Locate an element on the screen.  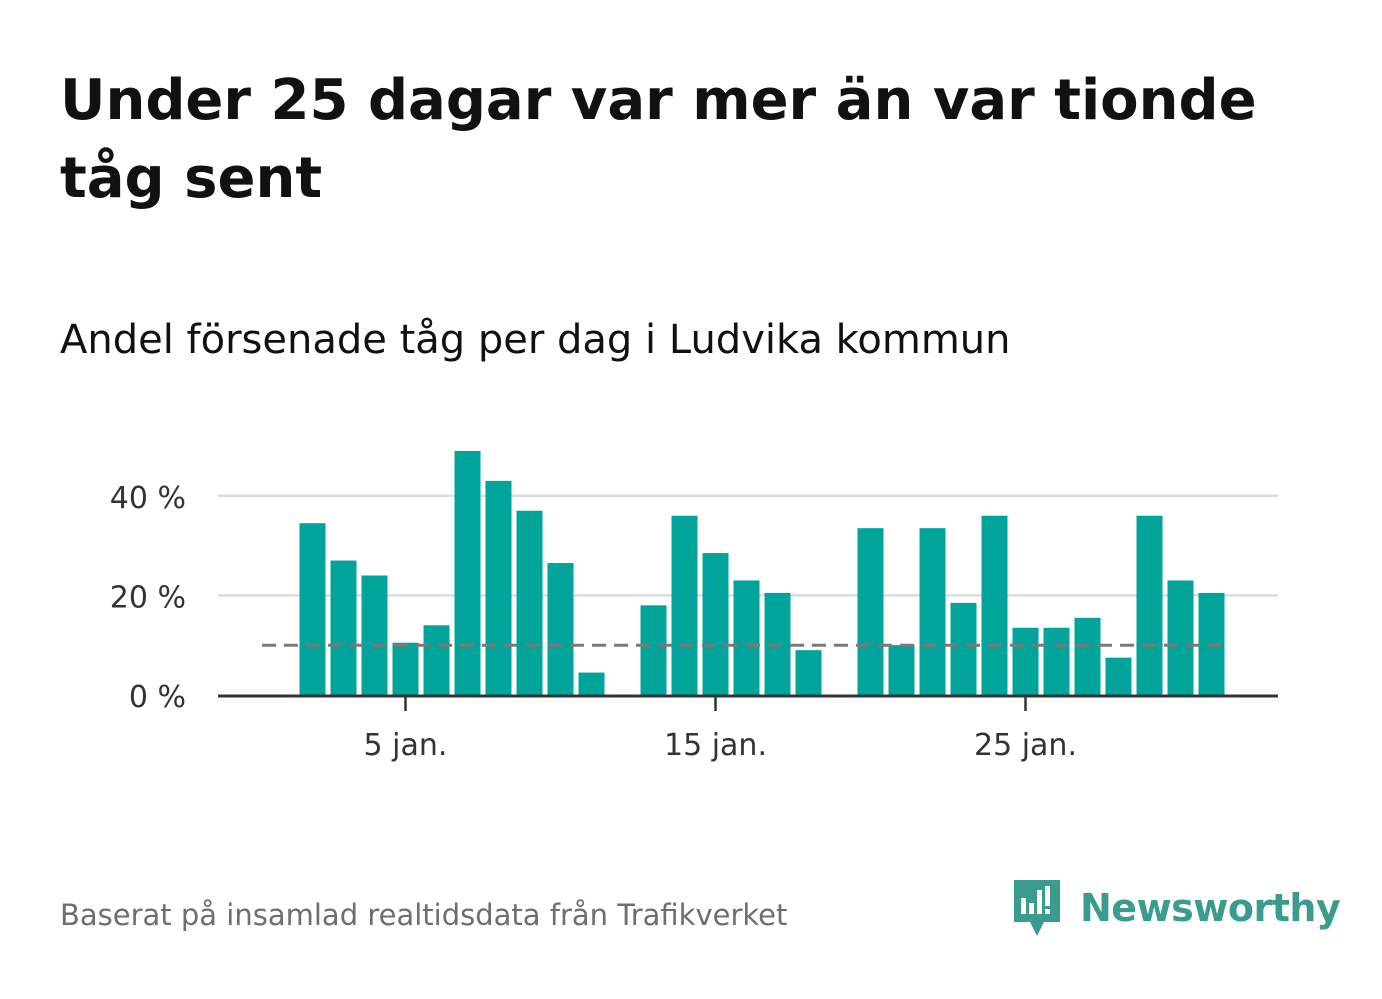
newsworthy-logo: Newsworthy is located at coordinates (1175, 908).